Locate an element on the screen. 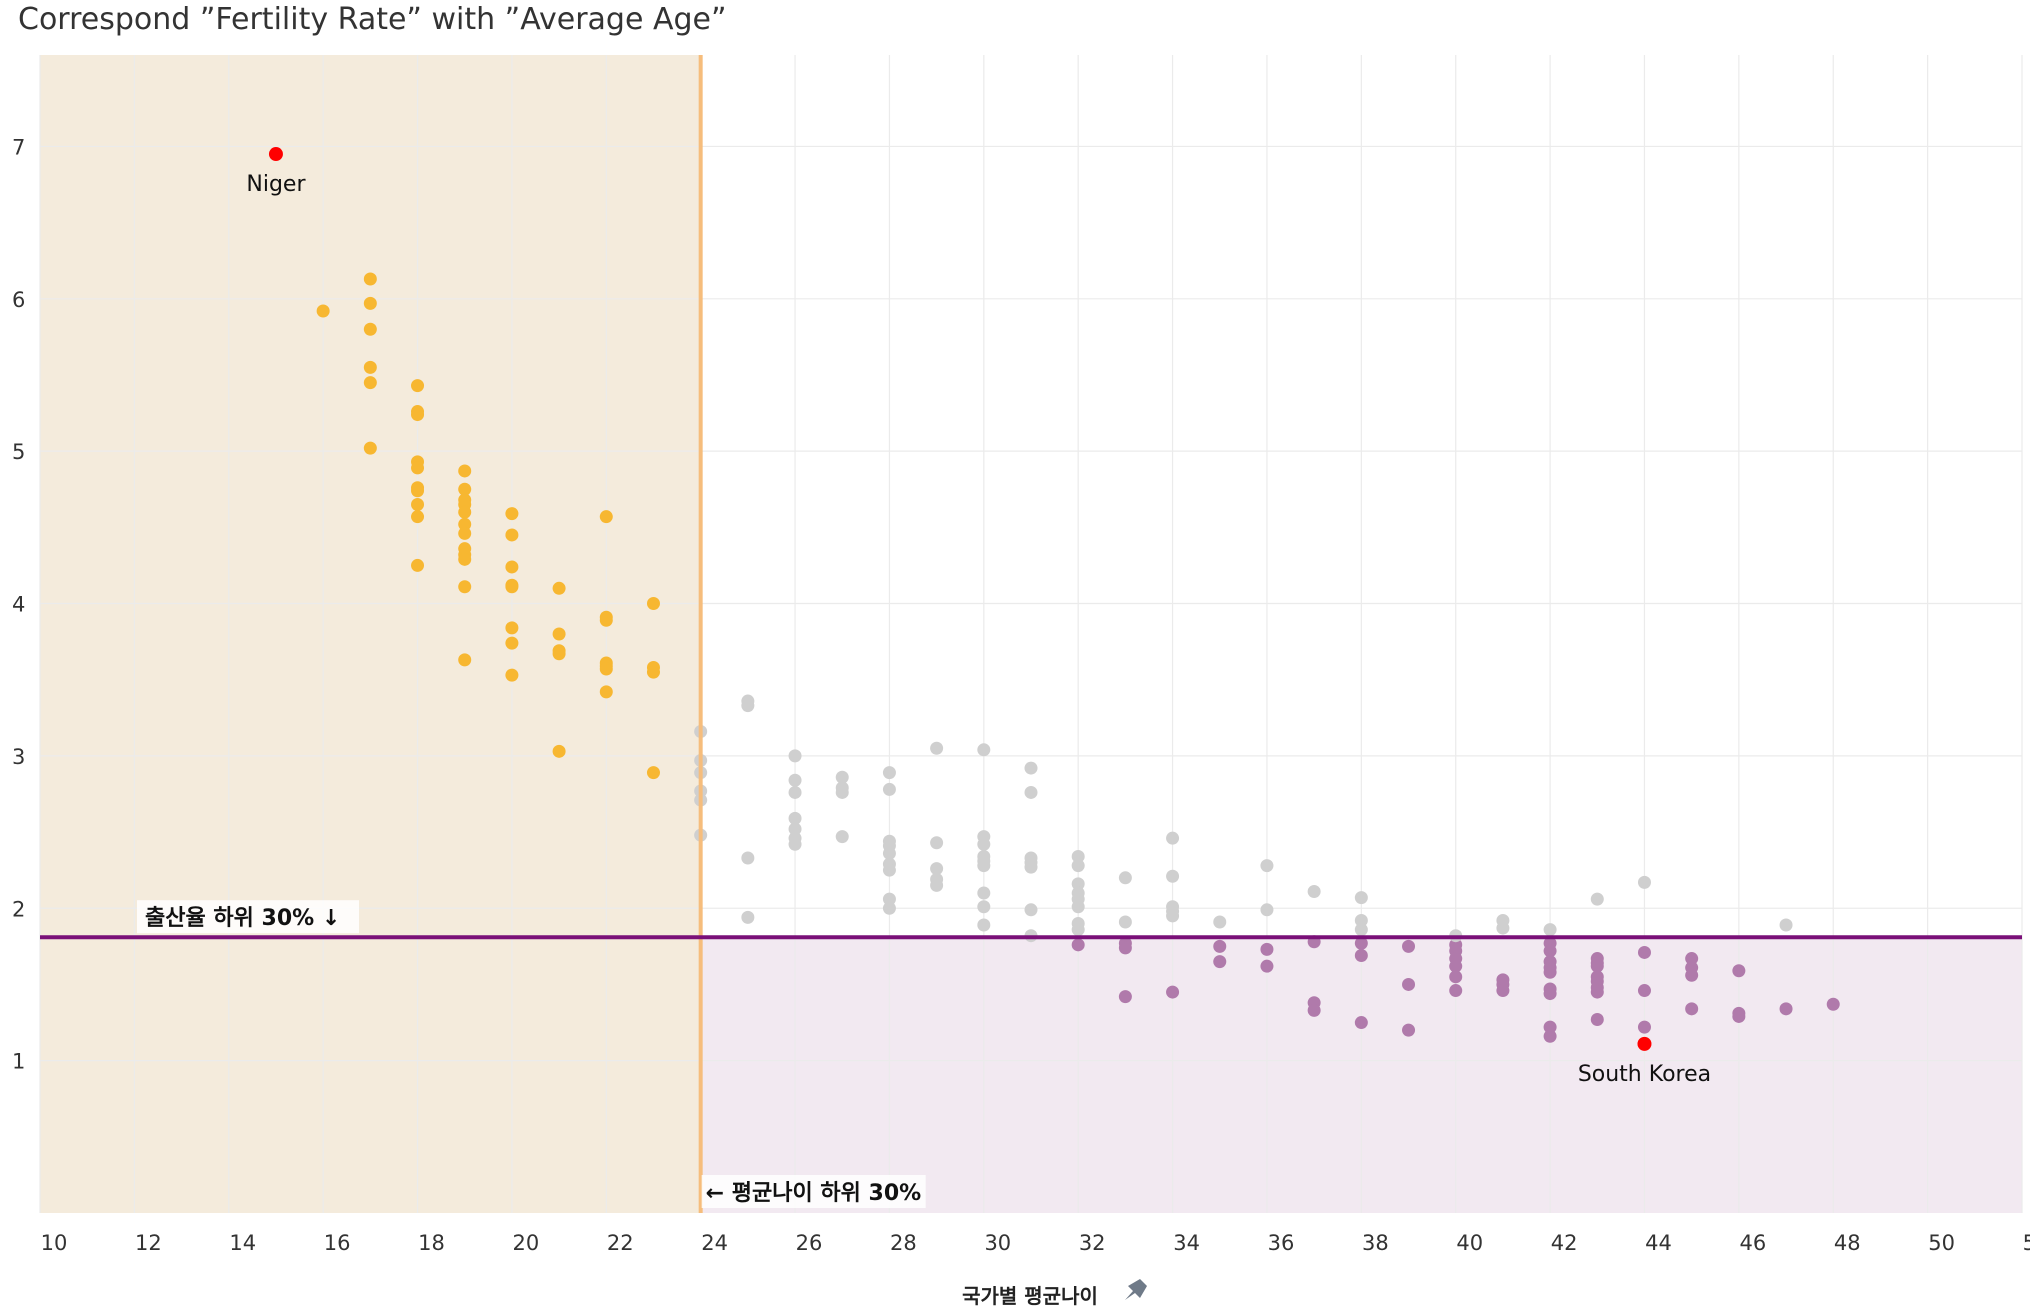 Image resolution: width=2030 pixels, height=1306 pixels. x-tick-label: 46 is located at coordinates (1752, 1243).